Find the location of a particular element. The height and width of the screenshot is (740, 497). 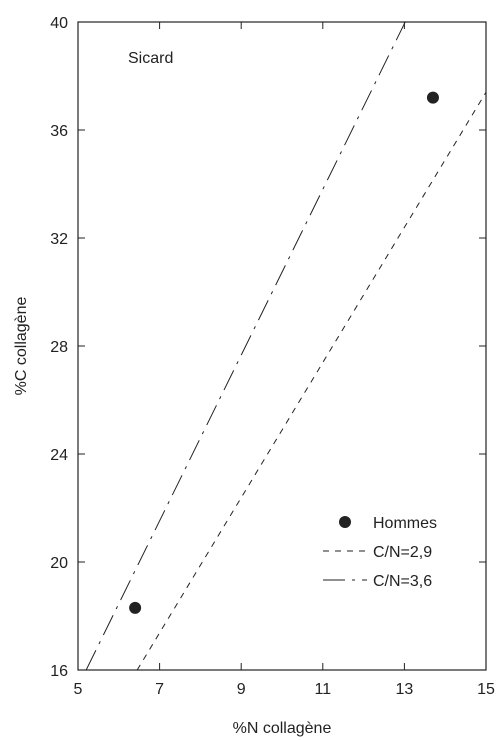

legend-label: C/N=3,6 is located at coordinates (402, 581).